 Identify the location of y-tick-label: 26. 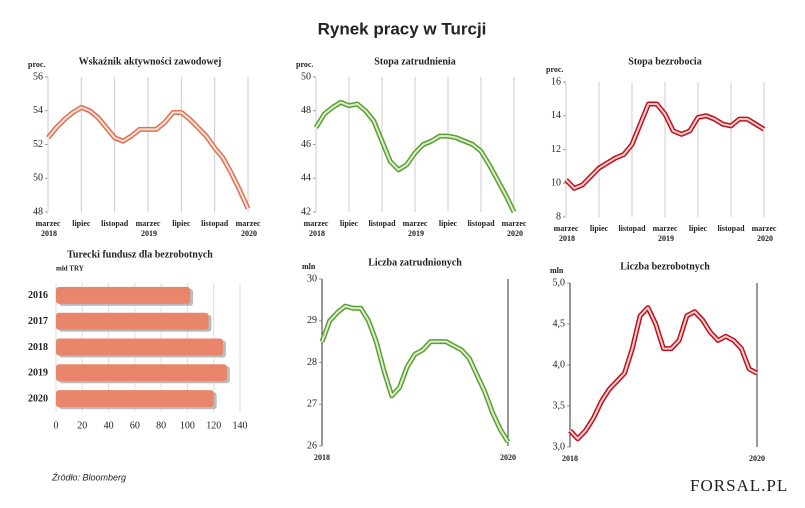
(312, 445).